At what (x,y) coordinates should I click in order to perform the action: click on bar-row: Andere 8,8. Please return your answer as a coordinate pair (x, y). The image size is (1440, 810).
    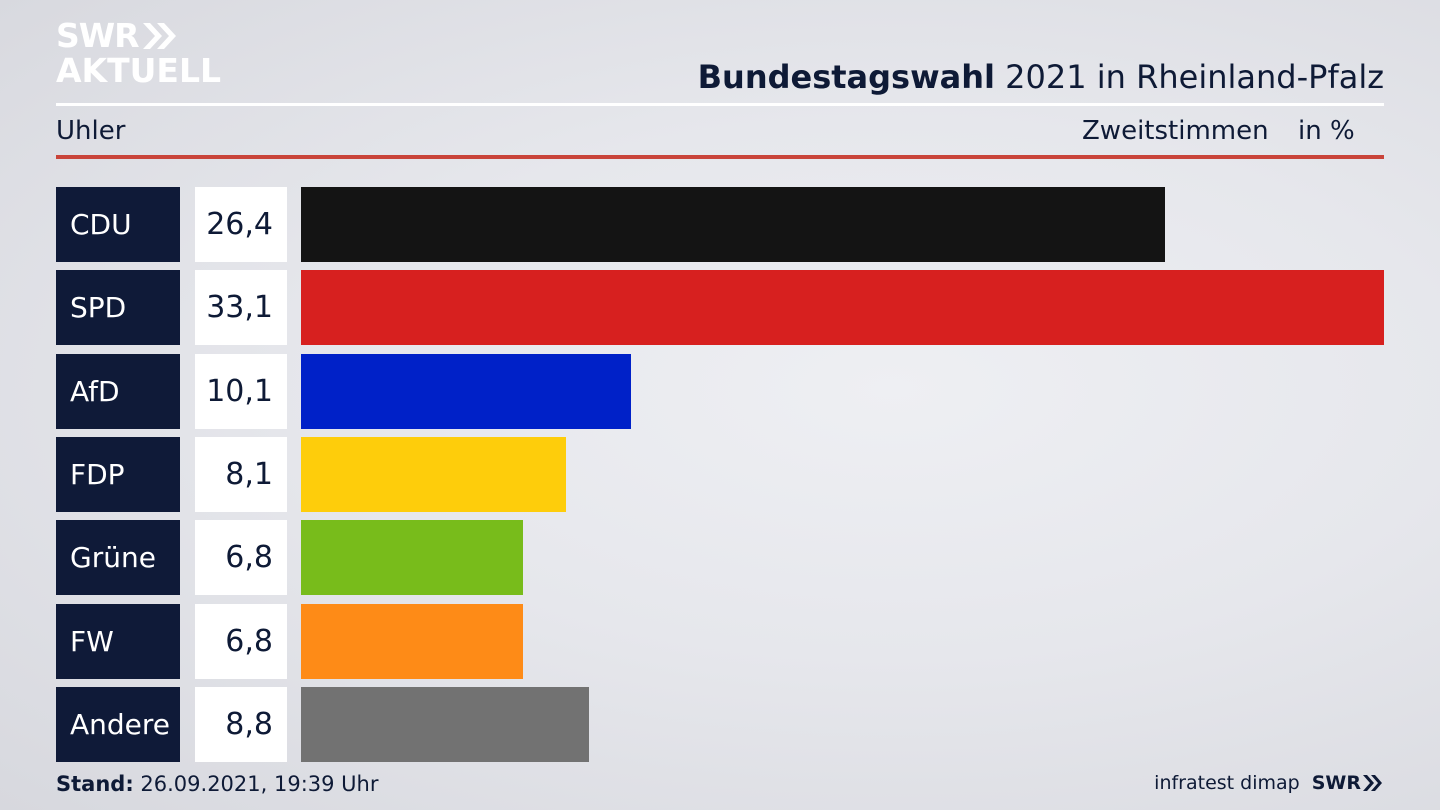
    Looking at the image, I should click on (720, 724).